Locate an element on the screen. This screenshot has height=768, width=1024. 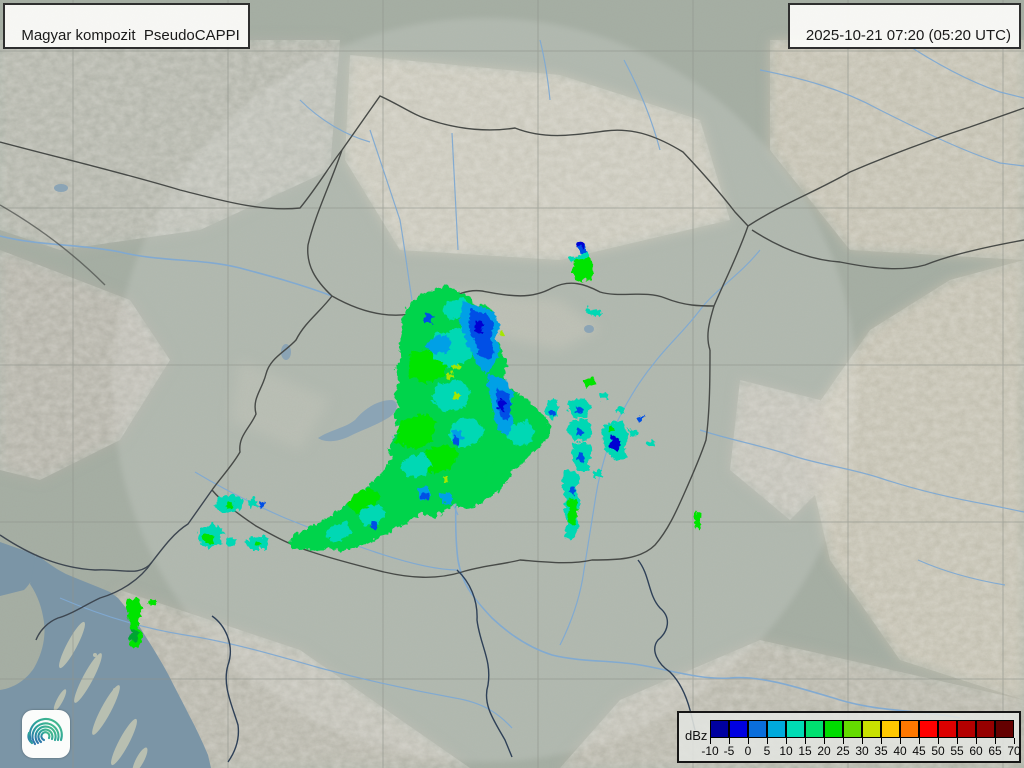
legend-tick-label: 20 is located at coordinates (824, 751).